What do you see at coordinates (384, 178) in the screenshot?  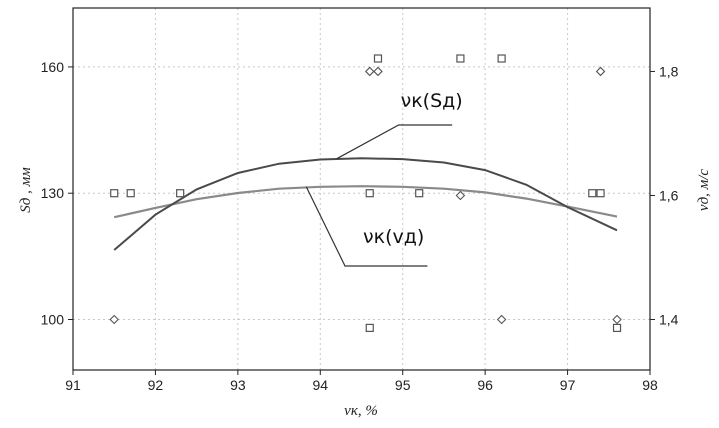 I see `curve-annotations: νк(Sд) νк(vд)` at bounding box center [384, 178].